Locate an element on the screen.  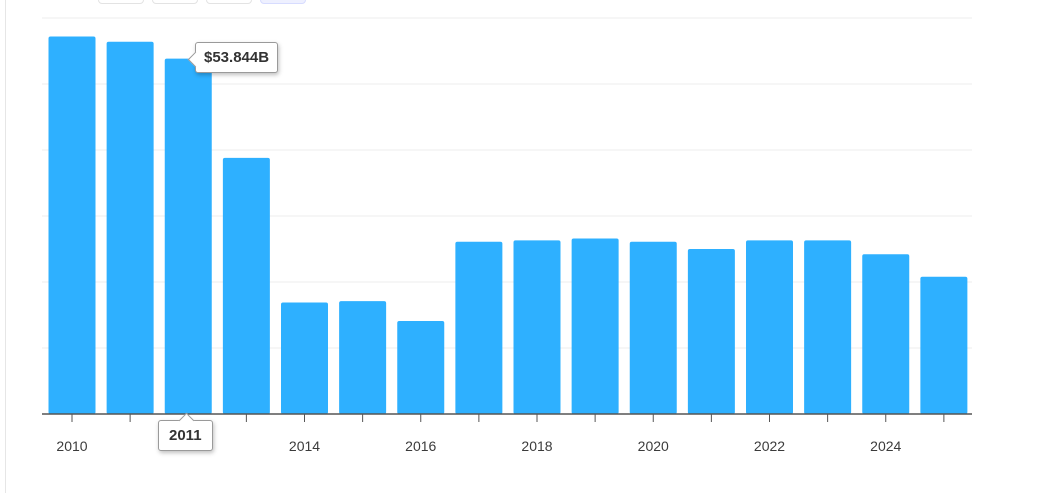
x-tick-label: 2024 is located at coordinates (885, 446).